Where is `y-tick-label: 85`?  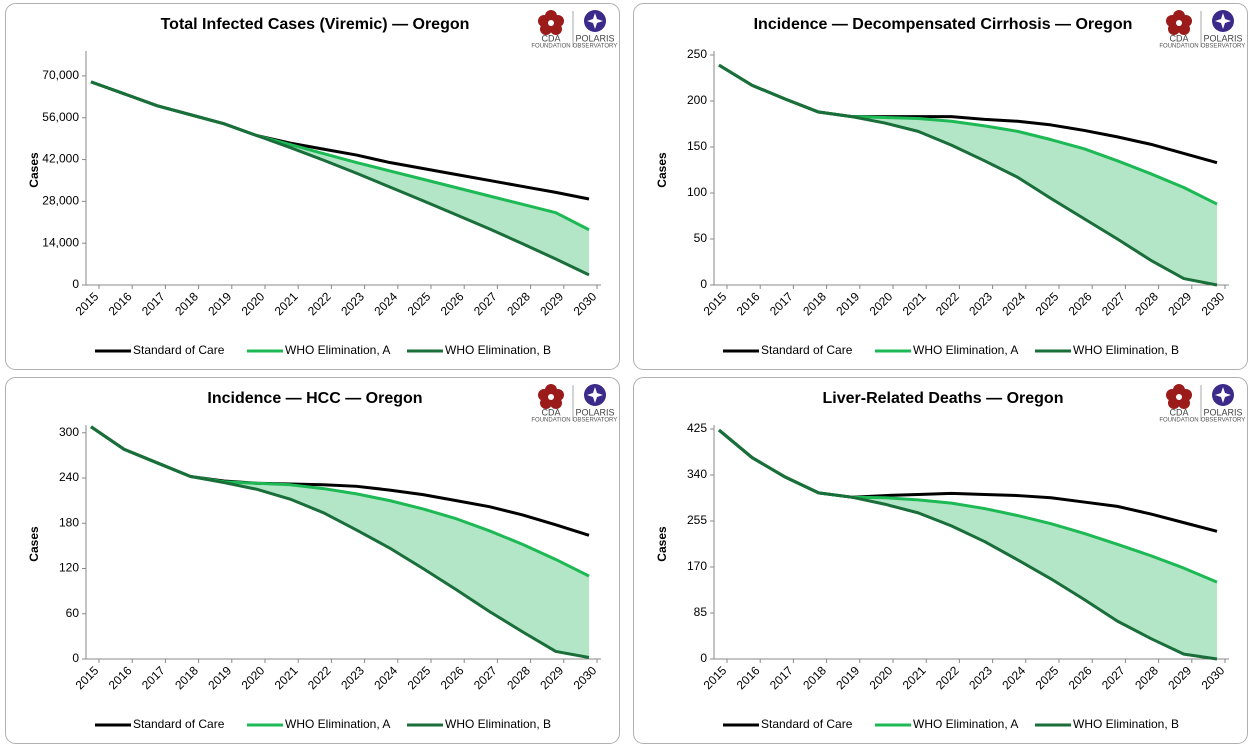
y-tick-label: 85 is located at coordinates (701, 612).